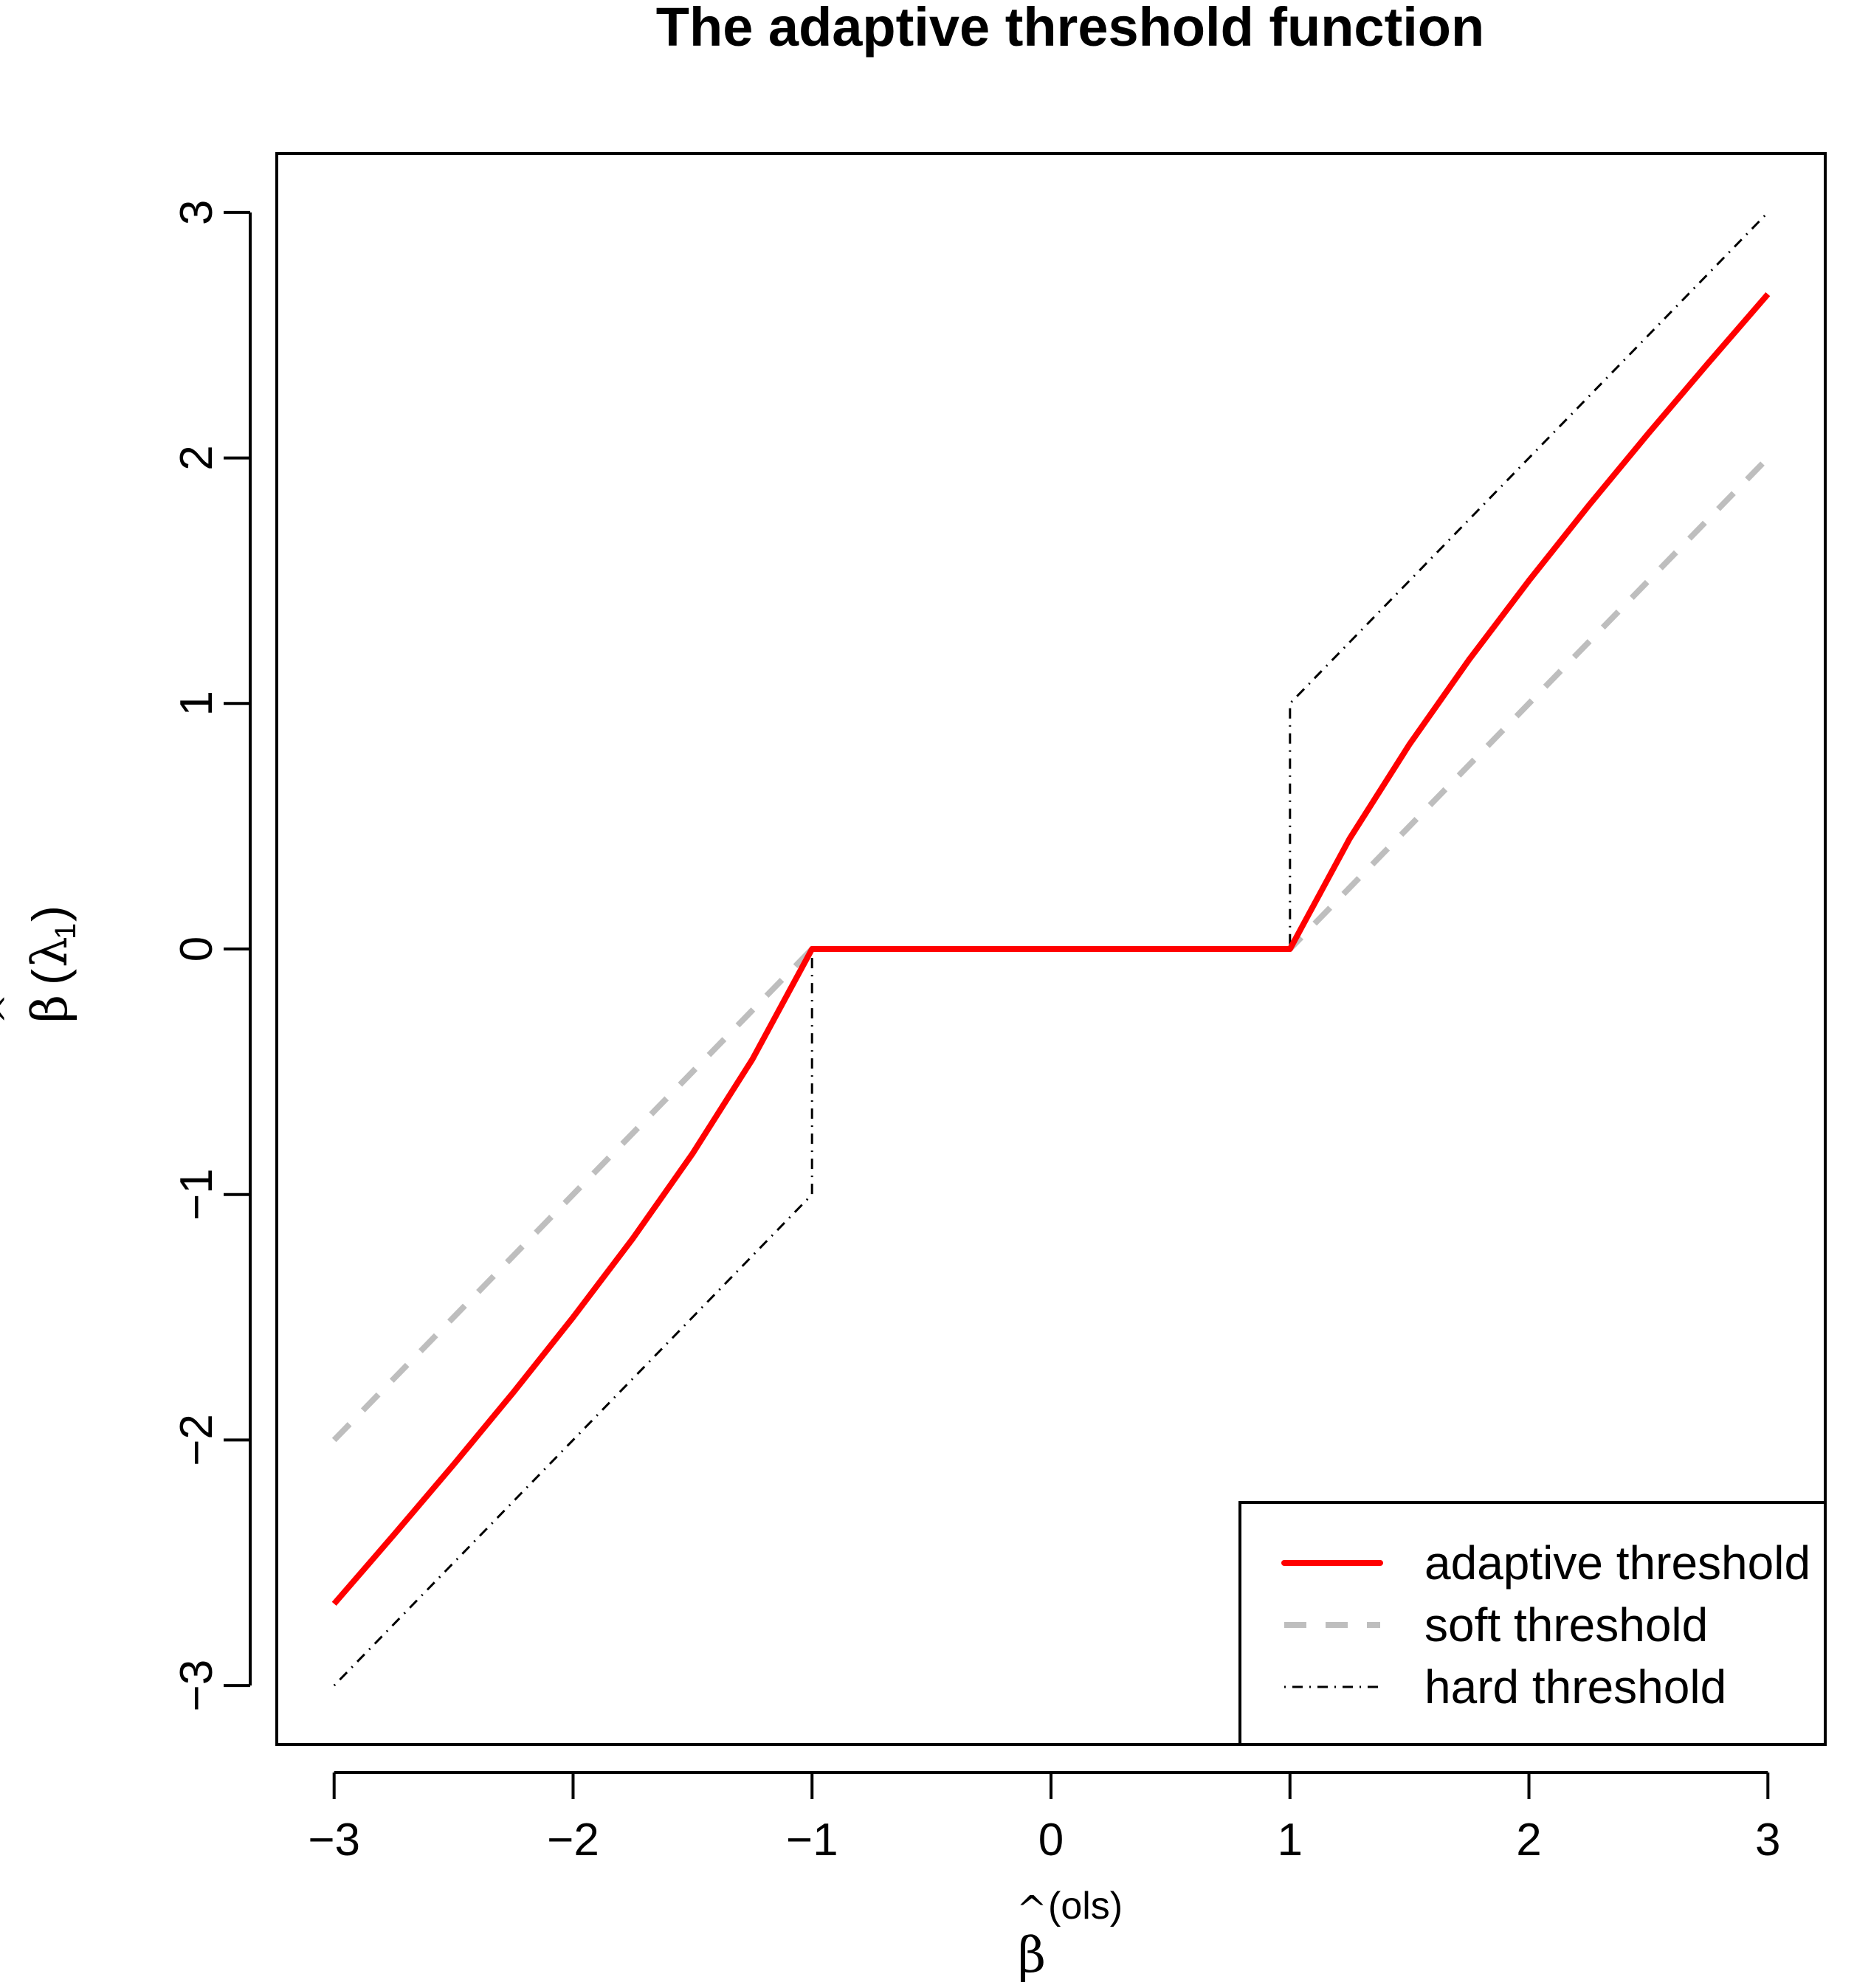  Describe the element at coordinates (1566, 1625) in the screenshot. I see `legend-label-soft: soft threshold` at that location.